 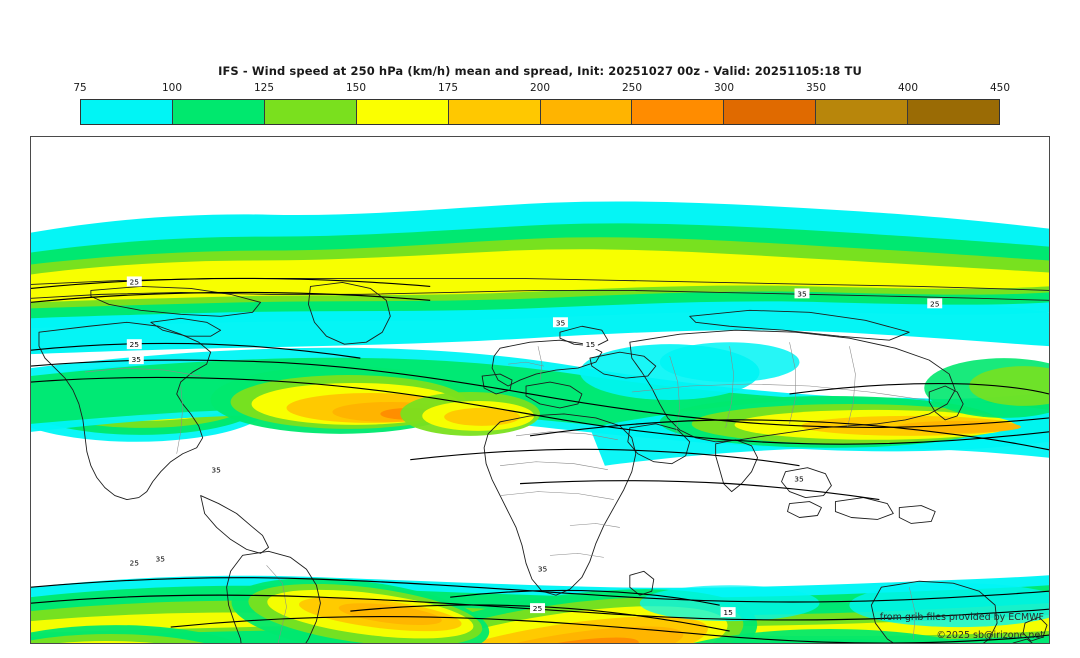 I want to click on contour-label-35b: 35, so click(x=561, y=322).